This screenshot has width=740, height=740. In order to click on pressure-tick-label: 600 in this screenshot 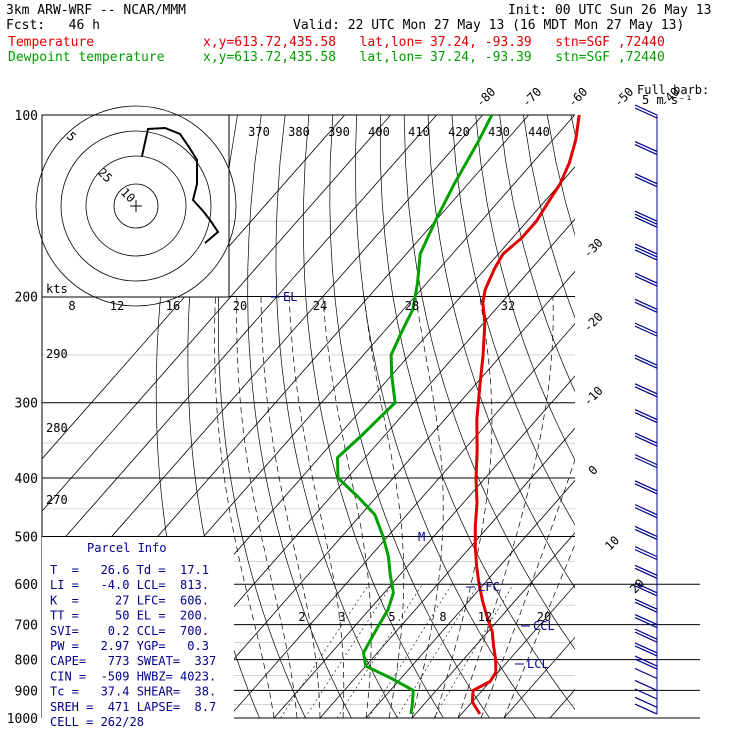, I will do `click(26, 585)`.